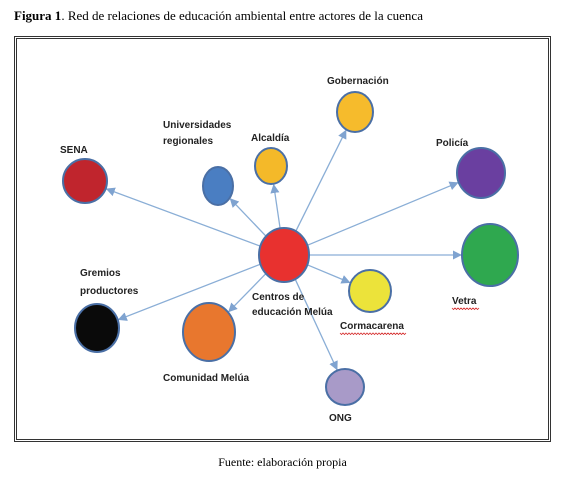 The height and width of the screenshot is (480, 565). Describe the element at coordinates (329, 274) in the screenshot. I see `edge-centros-to-cormacarena` at that location.